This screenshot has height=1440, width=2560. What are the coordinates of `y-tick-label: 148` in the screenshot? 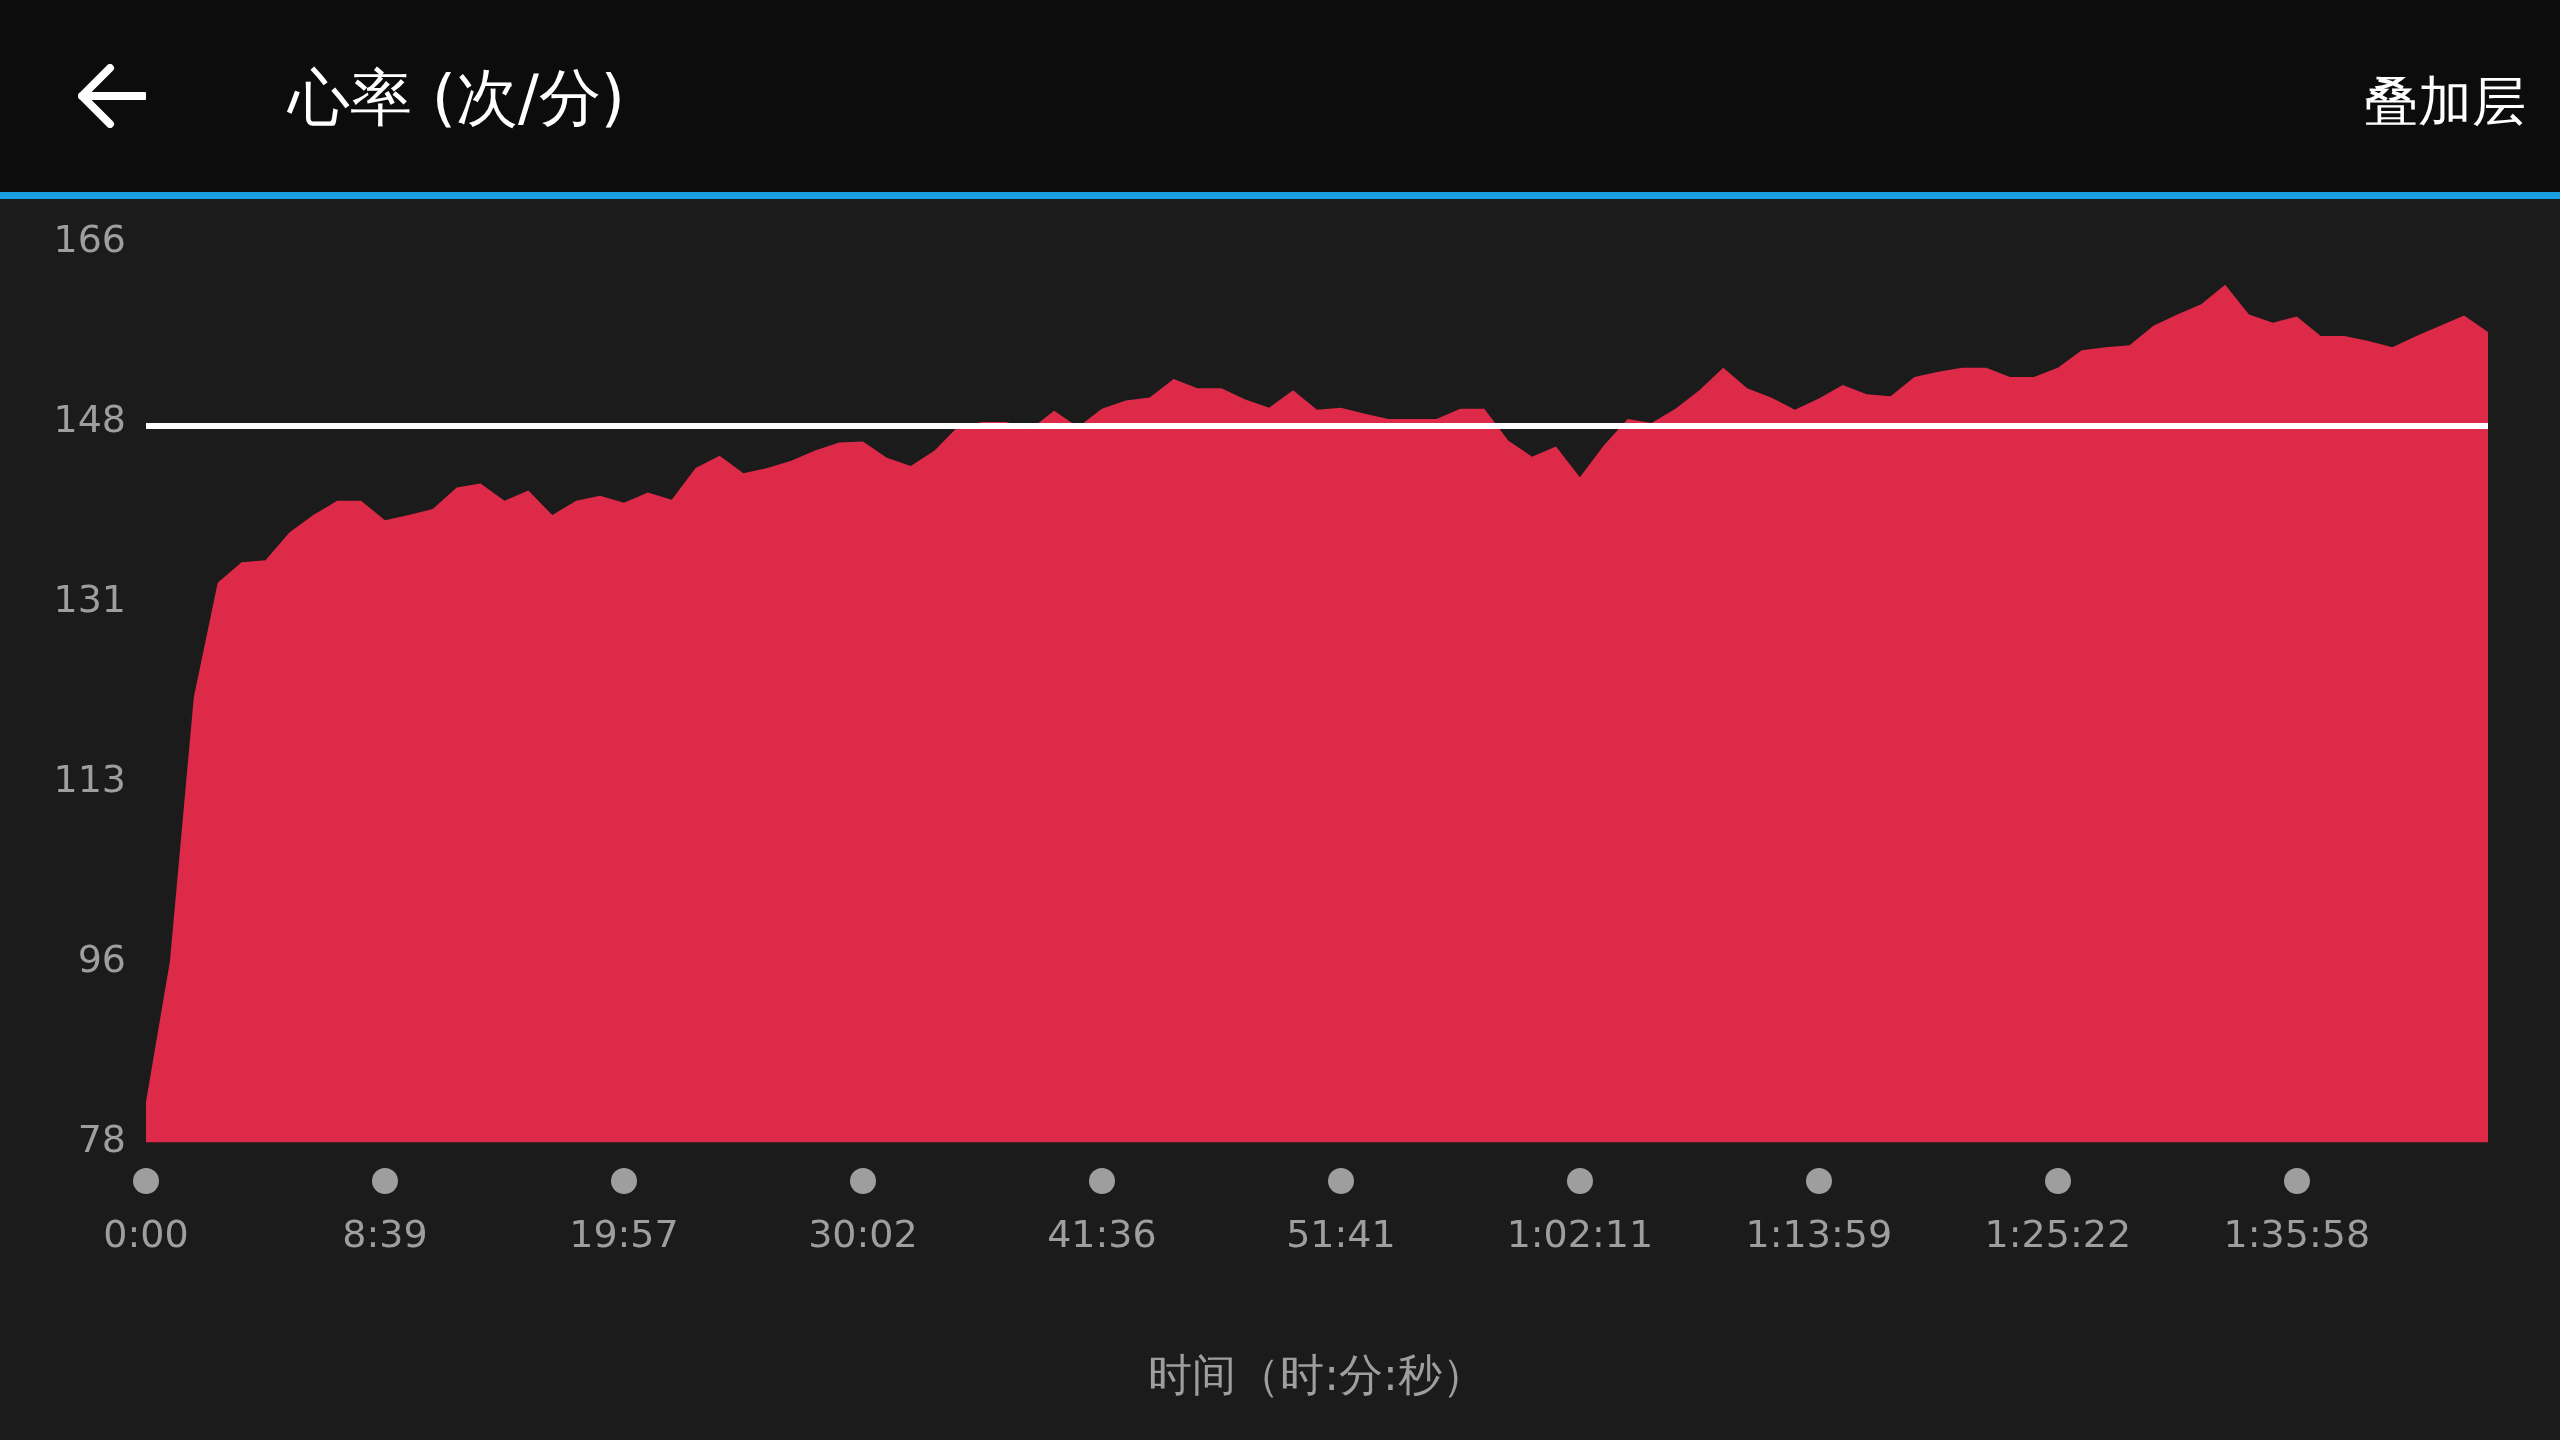 It's located at (89, 418).